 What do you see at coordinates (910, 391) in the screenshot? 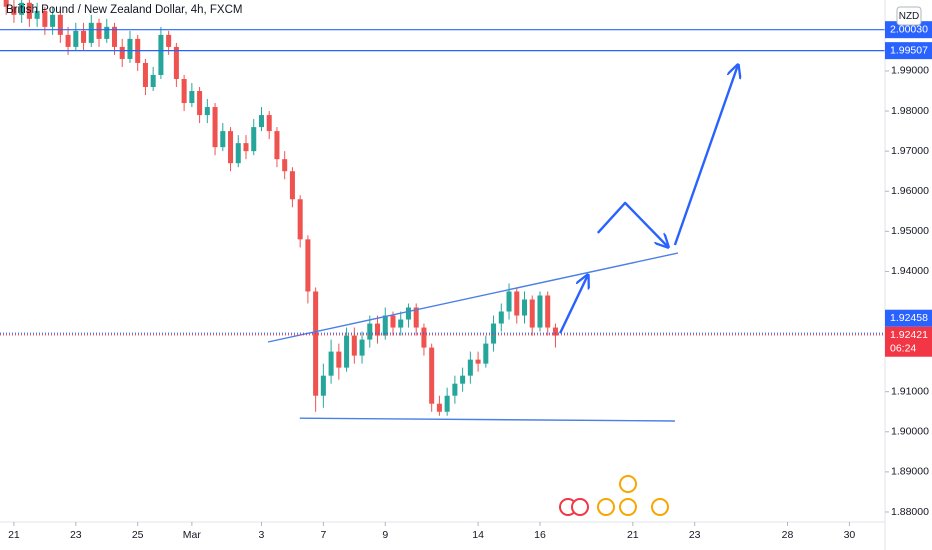
I see `y-tick-label: 1.91000` at bounding box center [910, 391].